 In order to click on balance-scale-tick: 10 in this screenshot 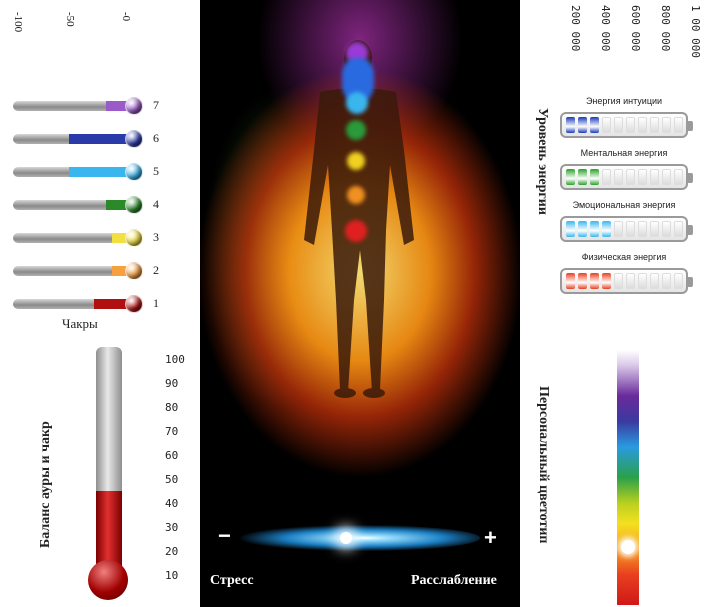, I will do `click(172, 575)`.